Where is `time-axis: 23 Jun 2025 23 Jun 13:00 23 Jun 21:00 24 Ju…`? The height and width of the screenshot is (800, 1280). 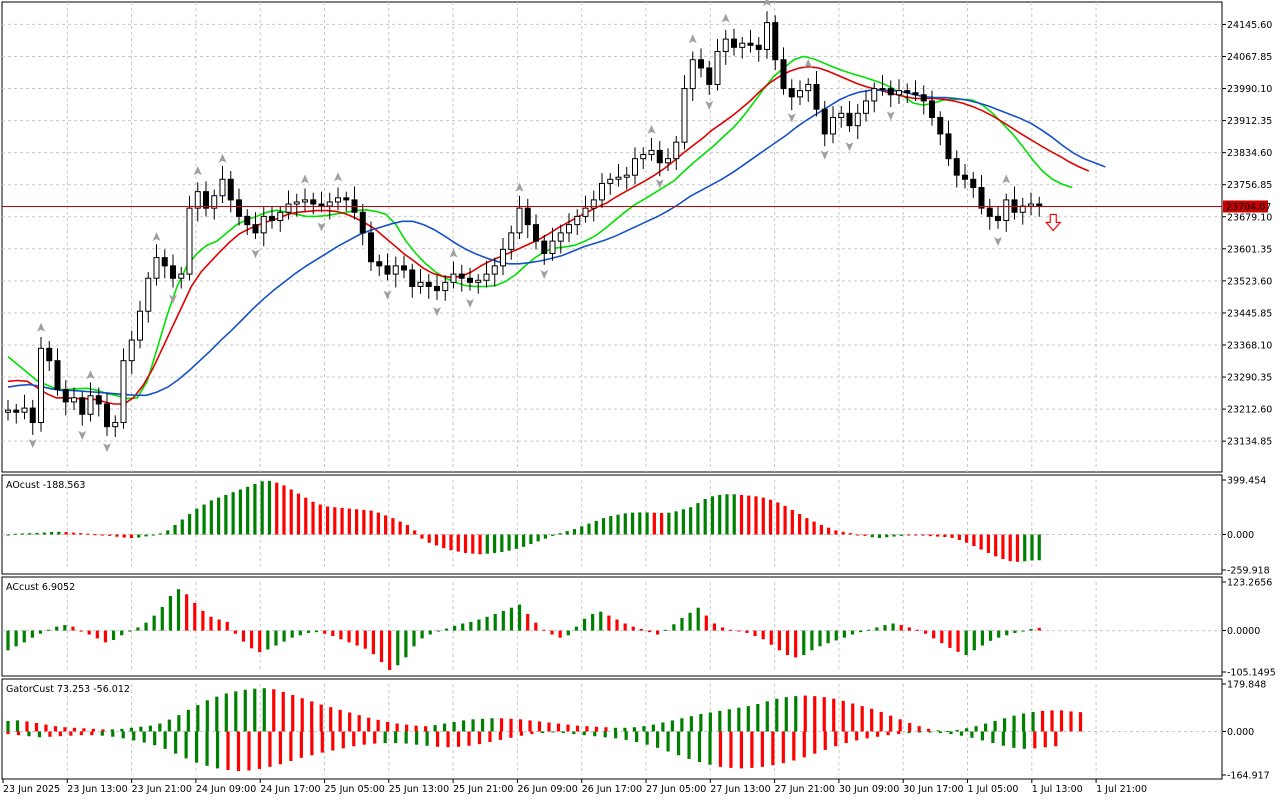 time-axis: 23 Jun 2025 23 Jun 13:00 23 Jun 21:00 24 Ju… is located at coordinates (574, 787).